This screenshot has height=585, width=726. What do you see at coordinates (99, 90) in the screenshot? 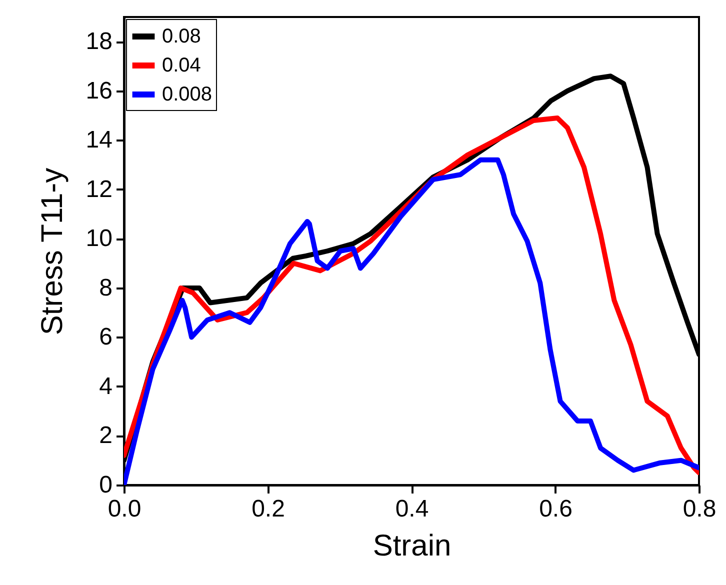
I see `y-tick-label: 16` at bounding box center [99, 90].